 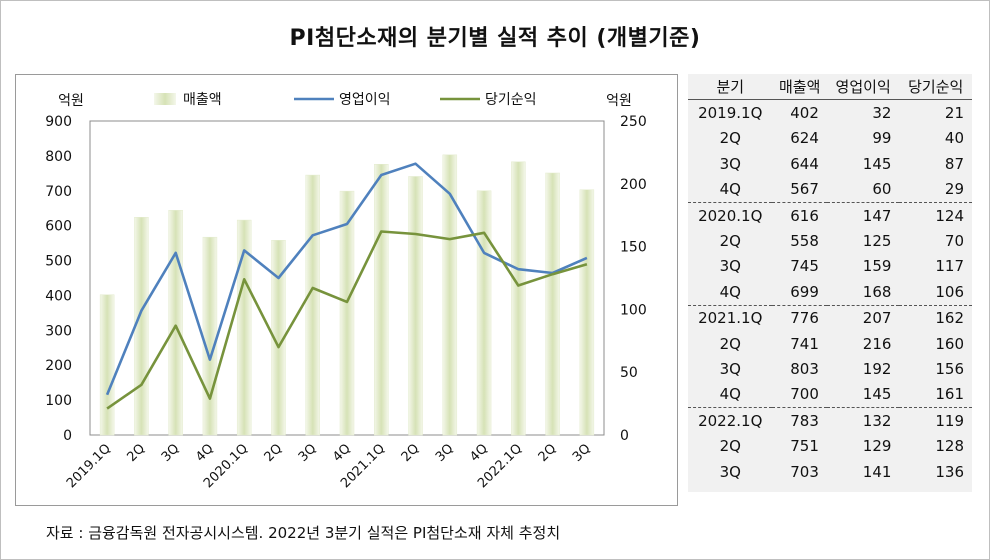 I want to click on table-value-cell: 21, so click(x=954, y=113).